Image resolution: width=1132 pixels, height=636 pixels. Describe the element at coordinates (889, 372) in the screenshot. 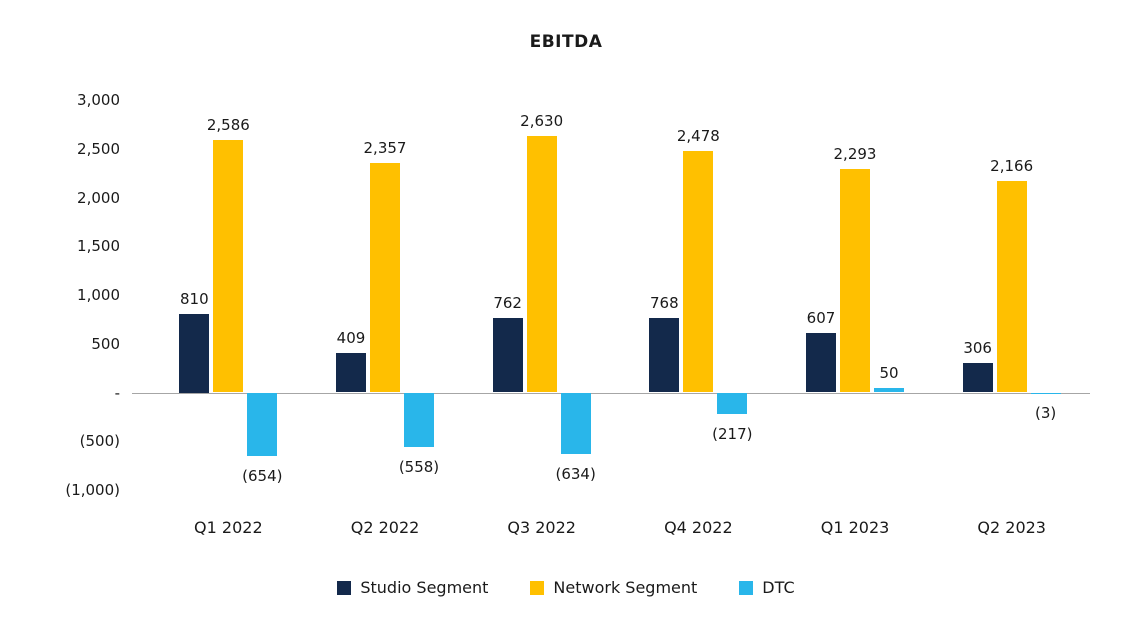

I see `bar-value-label: 50` at that location.